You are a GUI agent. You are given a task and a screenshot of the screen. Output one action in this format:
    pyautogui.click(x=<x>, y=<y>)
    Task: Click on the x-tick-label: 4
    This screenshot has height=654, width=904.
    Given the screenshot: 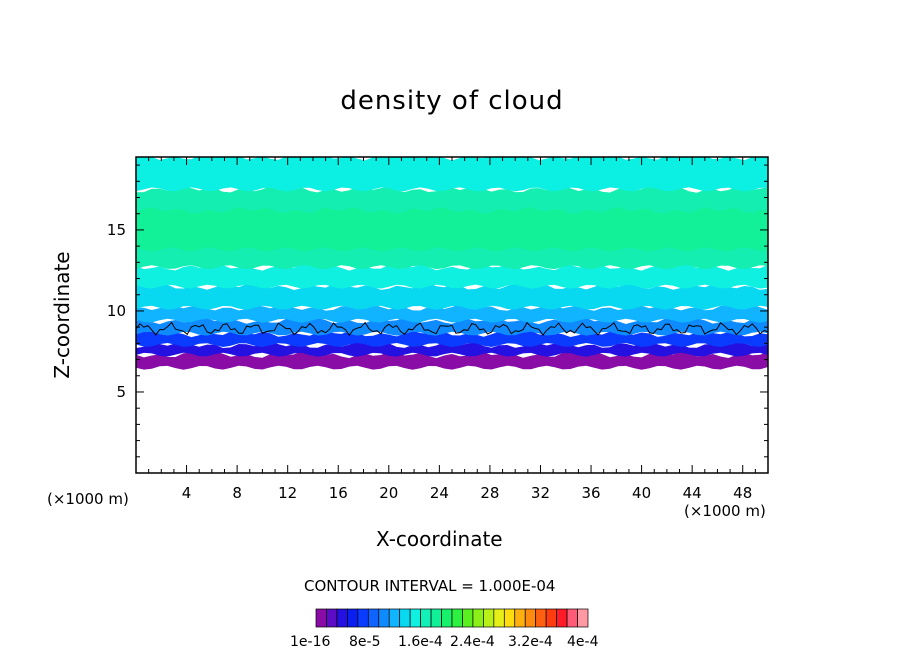 What is the action you would take?
    pyautogui.click(x=187, y=493)
    